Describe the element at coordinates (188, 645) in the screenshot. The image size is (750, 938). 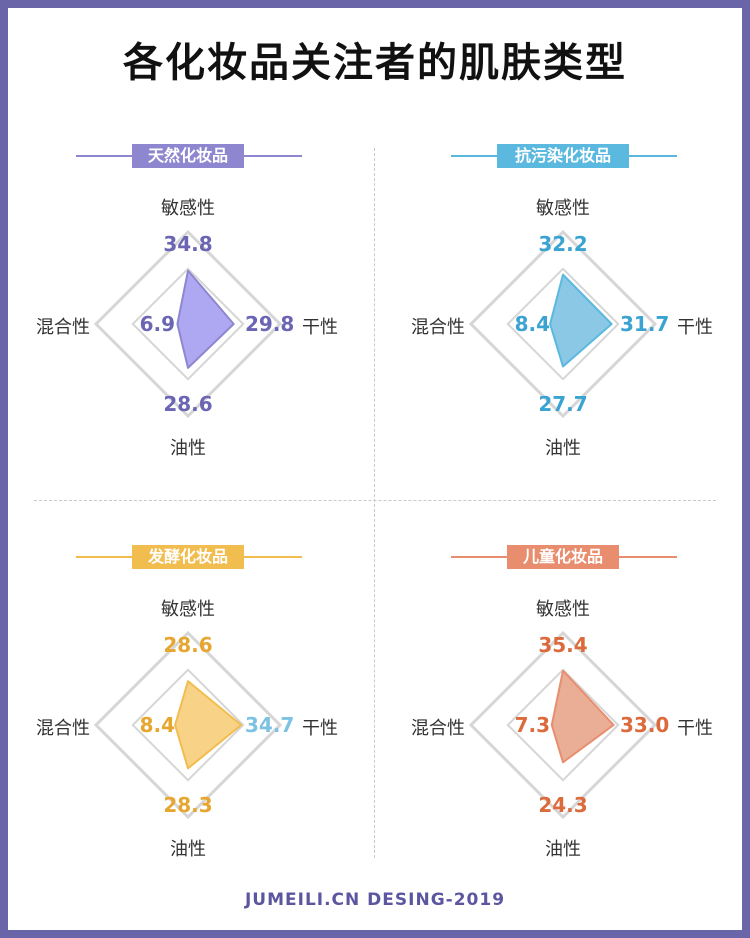
I see `value-label-top: 28.6` at that location.